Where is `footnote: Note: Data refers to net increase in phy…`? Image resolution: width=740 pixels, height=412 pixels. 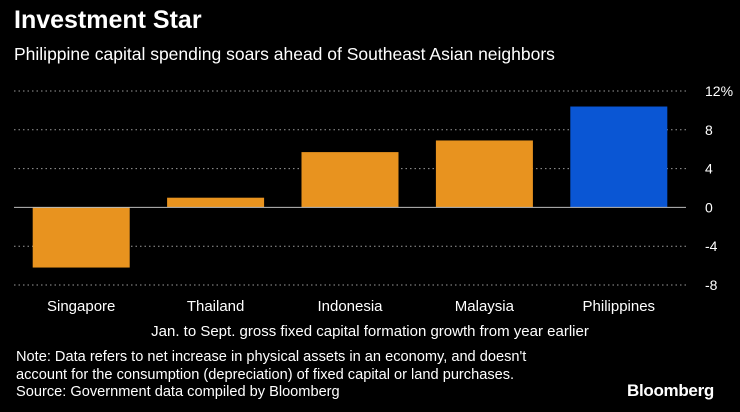 footnote: Note: Data refers to net increase in phy… is located at coordinates (271, 366).